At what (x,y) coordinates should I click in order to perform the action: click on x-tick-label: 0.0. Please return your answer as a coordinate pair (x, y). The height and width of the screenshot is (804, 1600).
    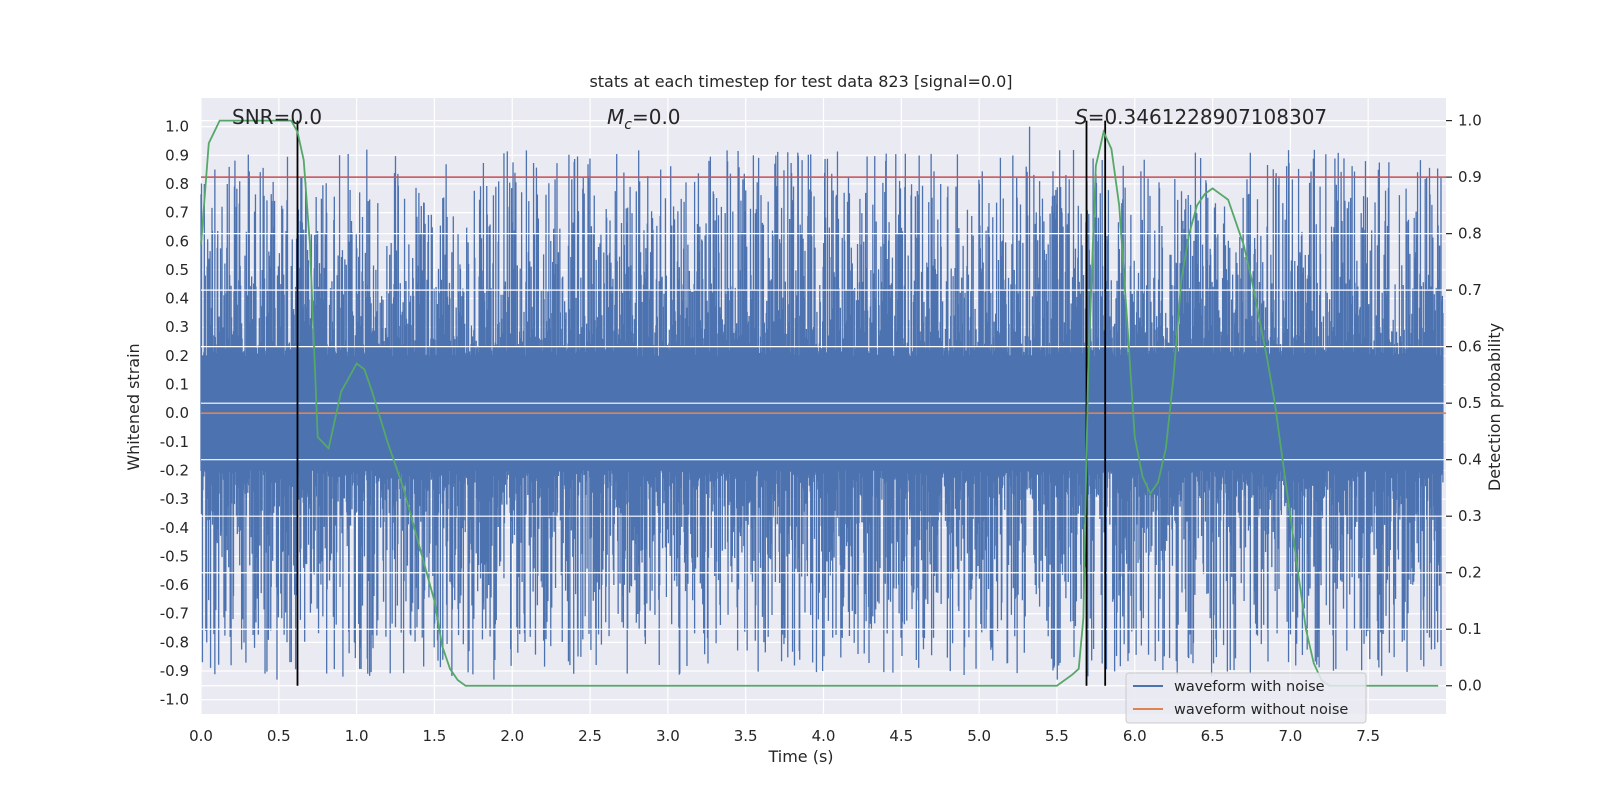
    Looking at the image, I should click on (201, 736).